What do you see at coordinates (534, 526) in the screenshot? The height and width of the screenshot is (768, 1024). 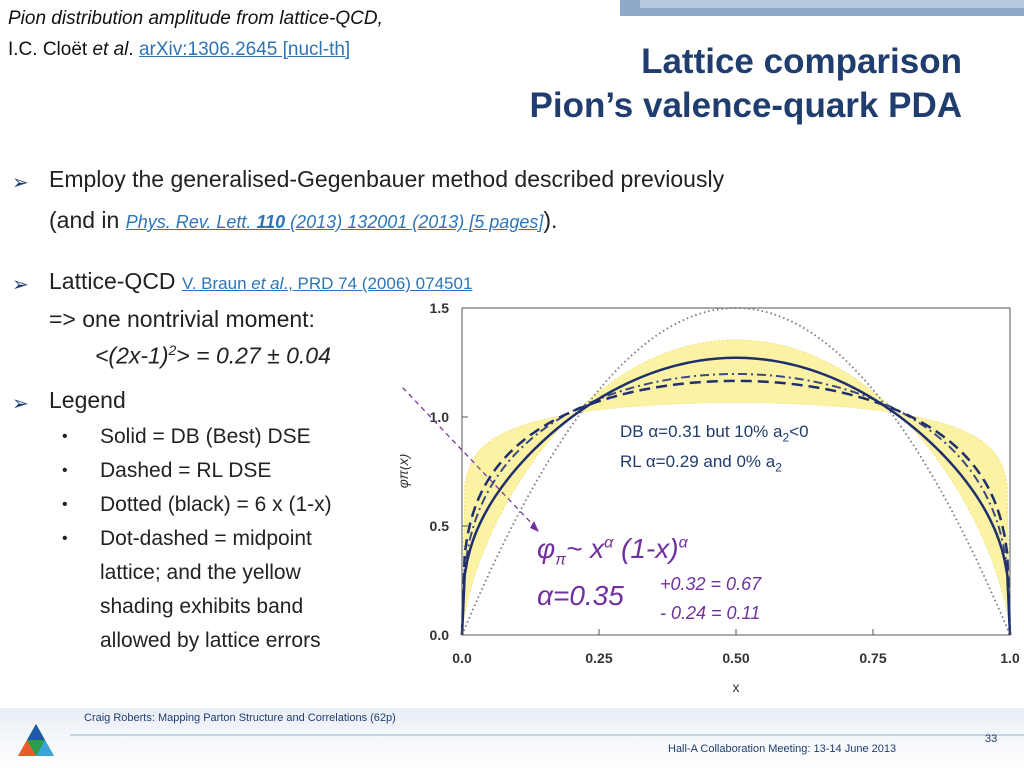 I see `arrowhead-icon` at bounding box center [534, 526].